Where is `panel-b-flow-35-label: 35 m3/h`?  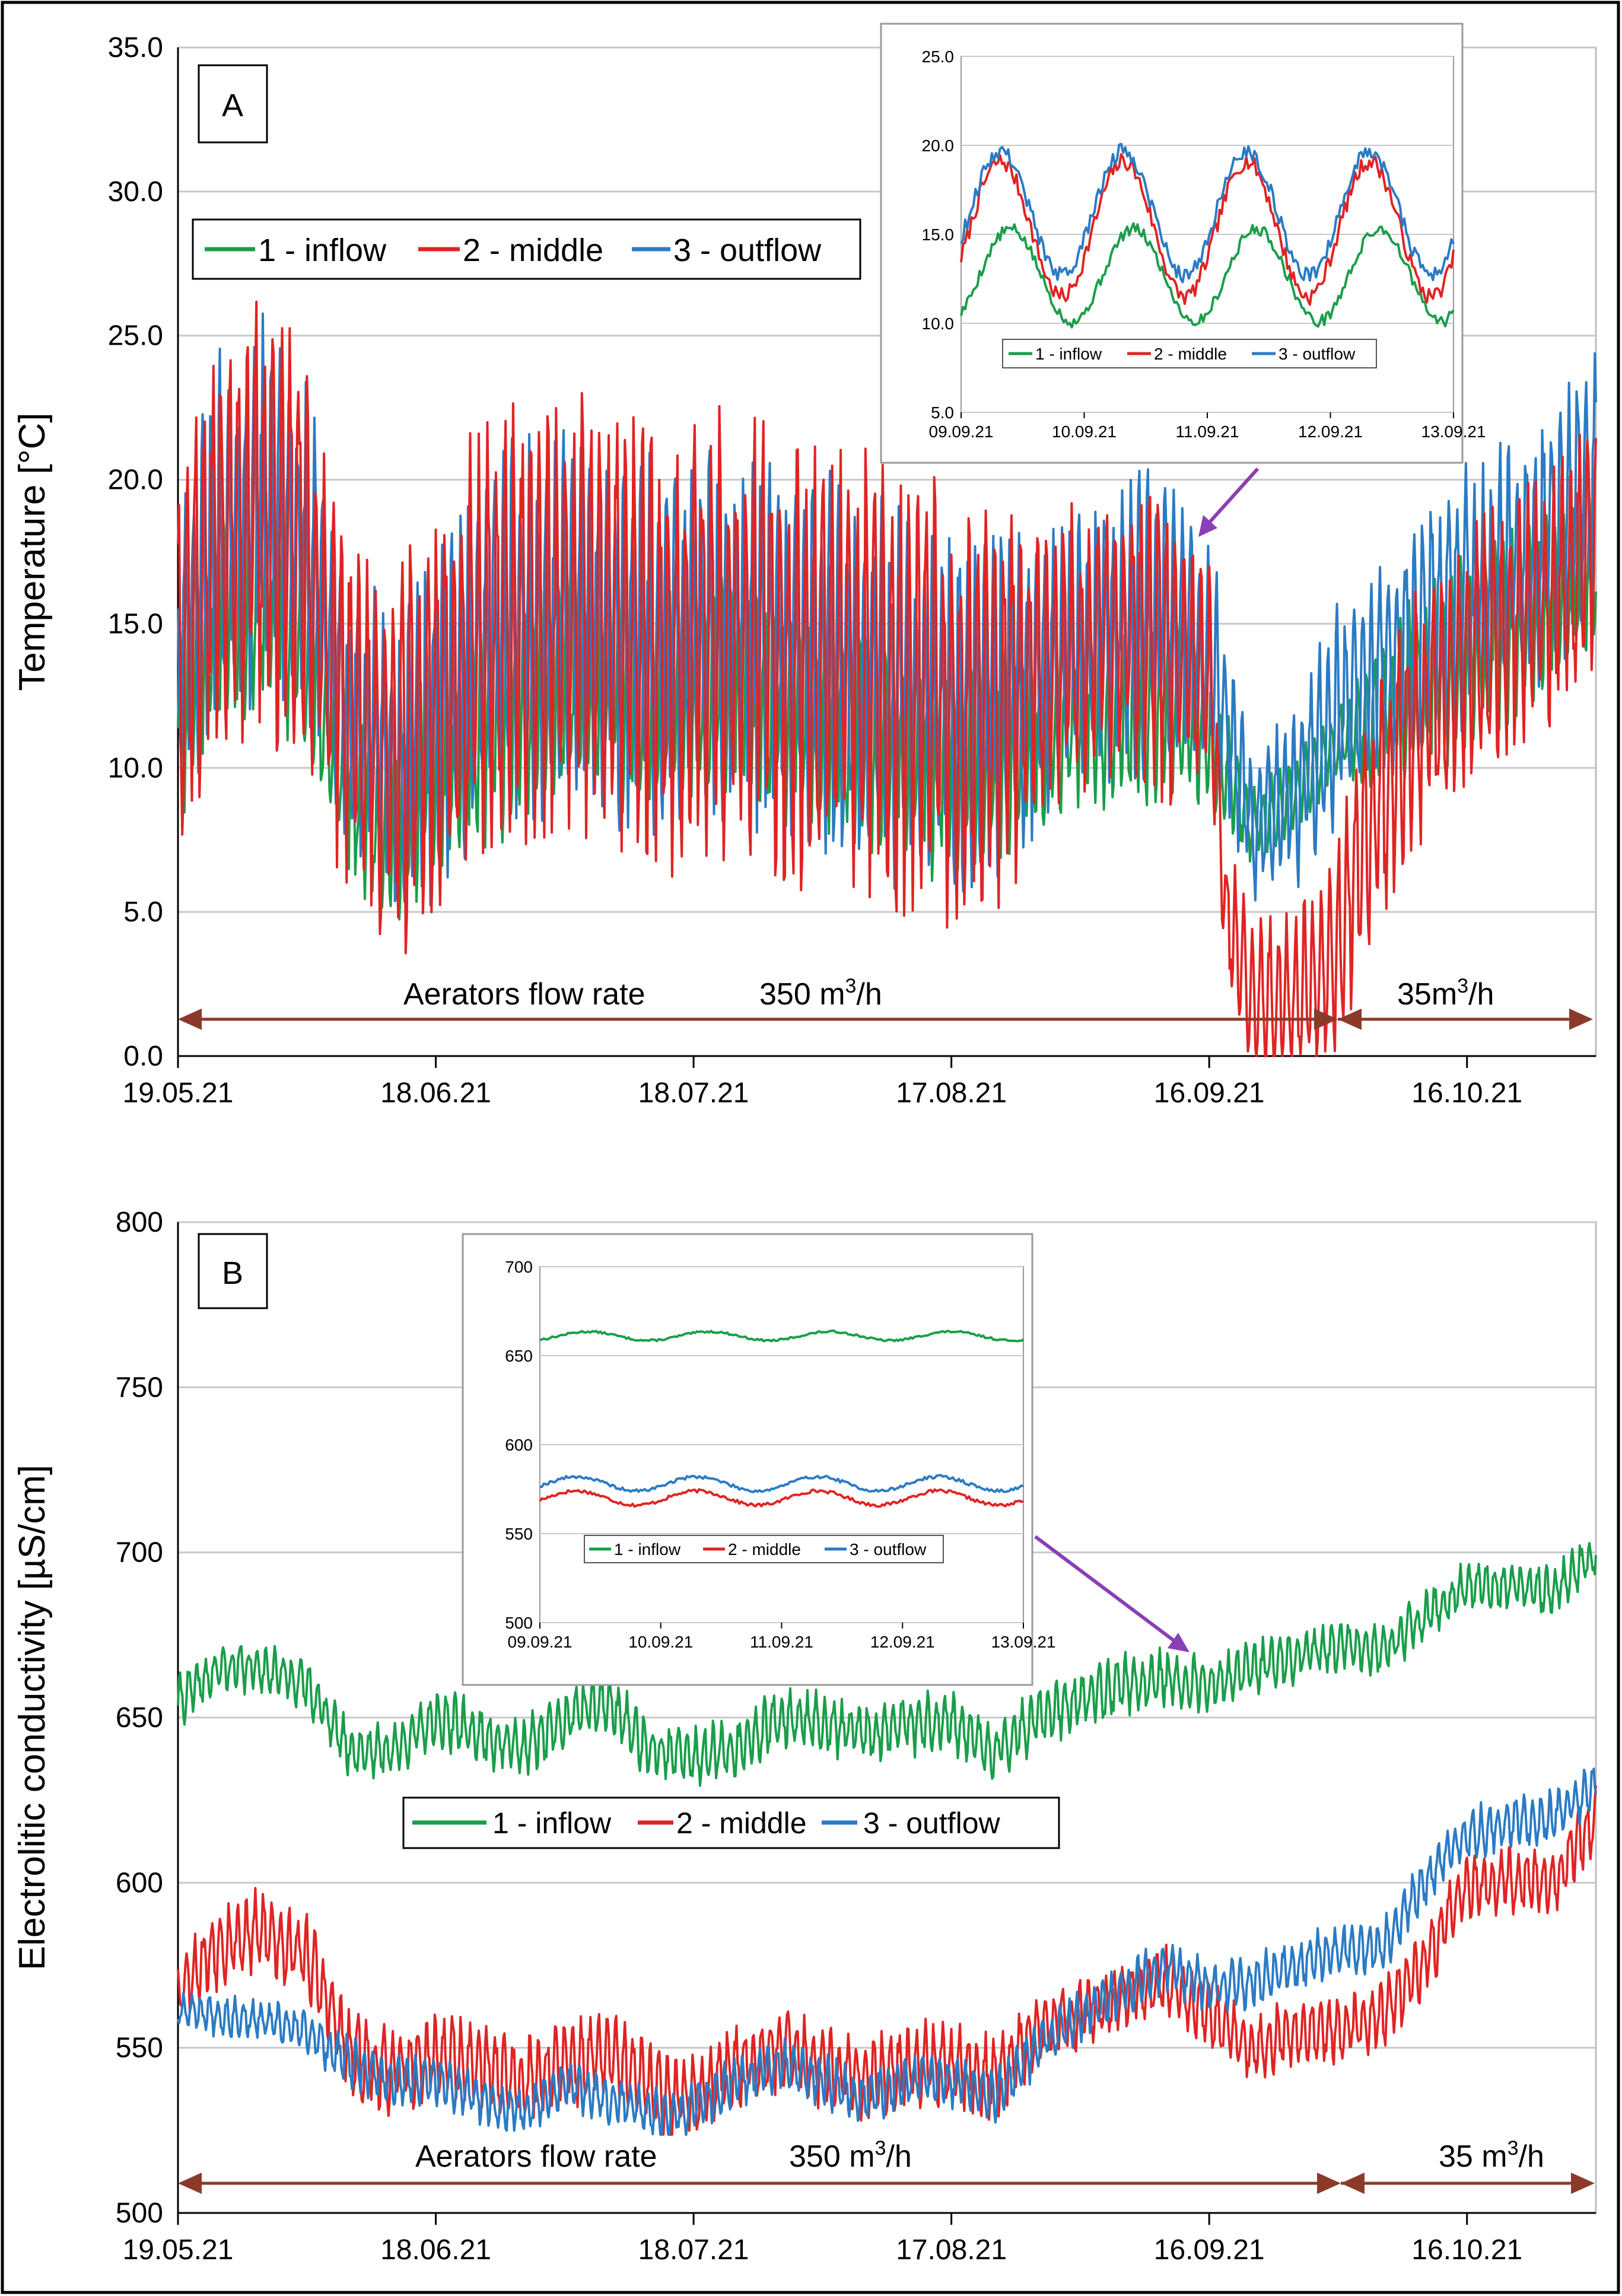
panel-b-flow-35-label: 35 m3/h is located at coordinates (1491, 2155).